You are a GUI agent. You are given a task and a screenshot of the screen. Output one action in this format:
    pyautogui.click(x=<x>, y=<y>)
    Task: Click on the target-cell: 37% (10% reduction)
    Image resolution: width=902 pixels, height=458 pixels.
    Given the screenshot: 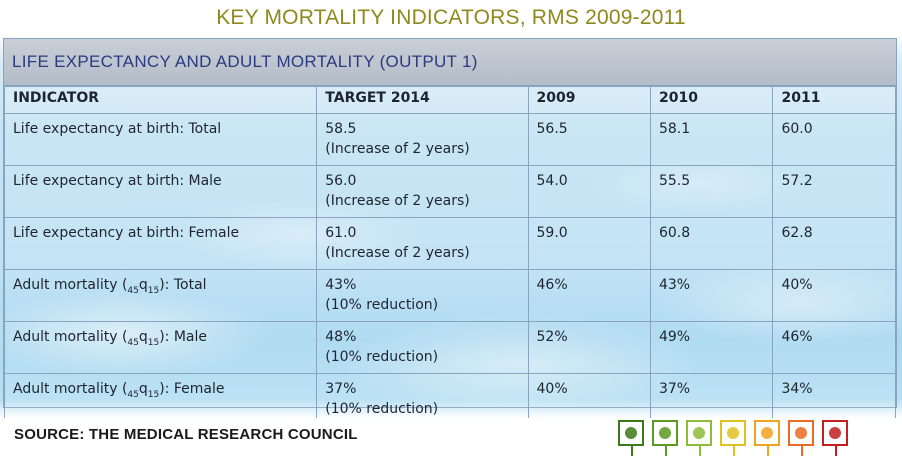 What is the action you would take?
    pyautogui.click(x=422, y=399)
    